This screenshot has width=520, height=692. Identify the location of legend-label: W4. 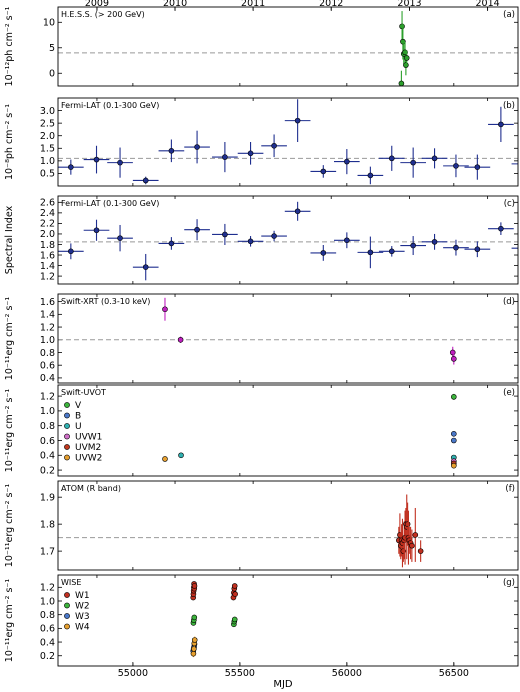
(82, 628).